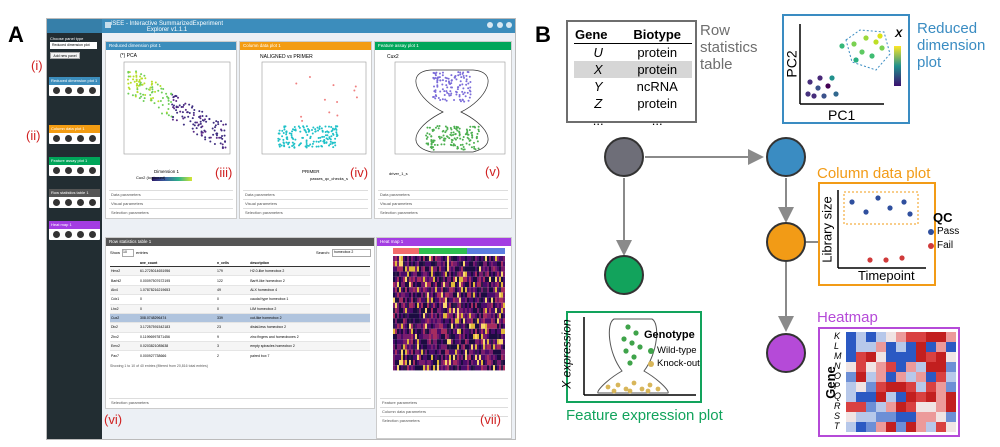  What do you see at coordinates (240, 299) in the screenshot?
I see `table-row: Cdx1 0 0 caudal type homeobox 1` at bounding box center [240, 299].